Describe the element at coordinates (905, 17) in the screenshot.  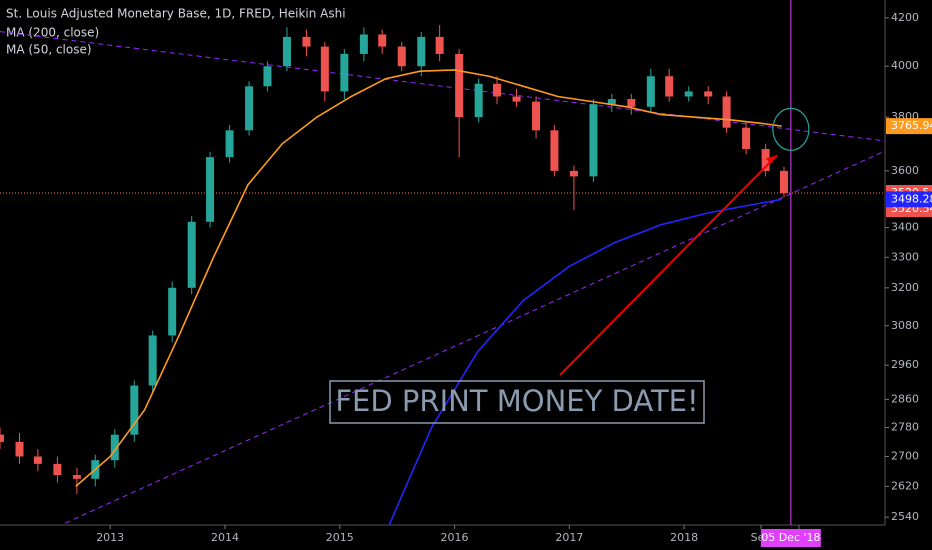
I see `y-tick-label: 4200` at that location.